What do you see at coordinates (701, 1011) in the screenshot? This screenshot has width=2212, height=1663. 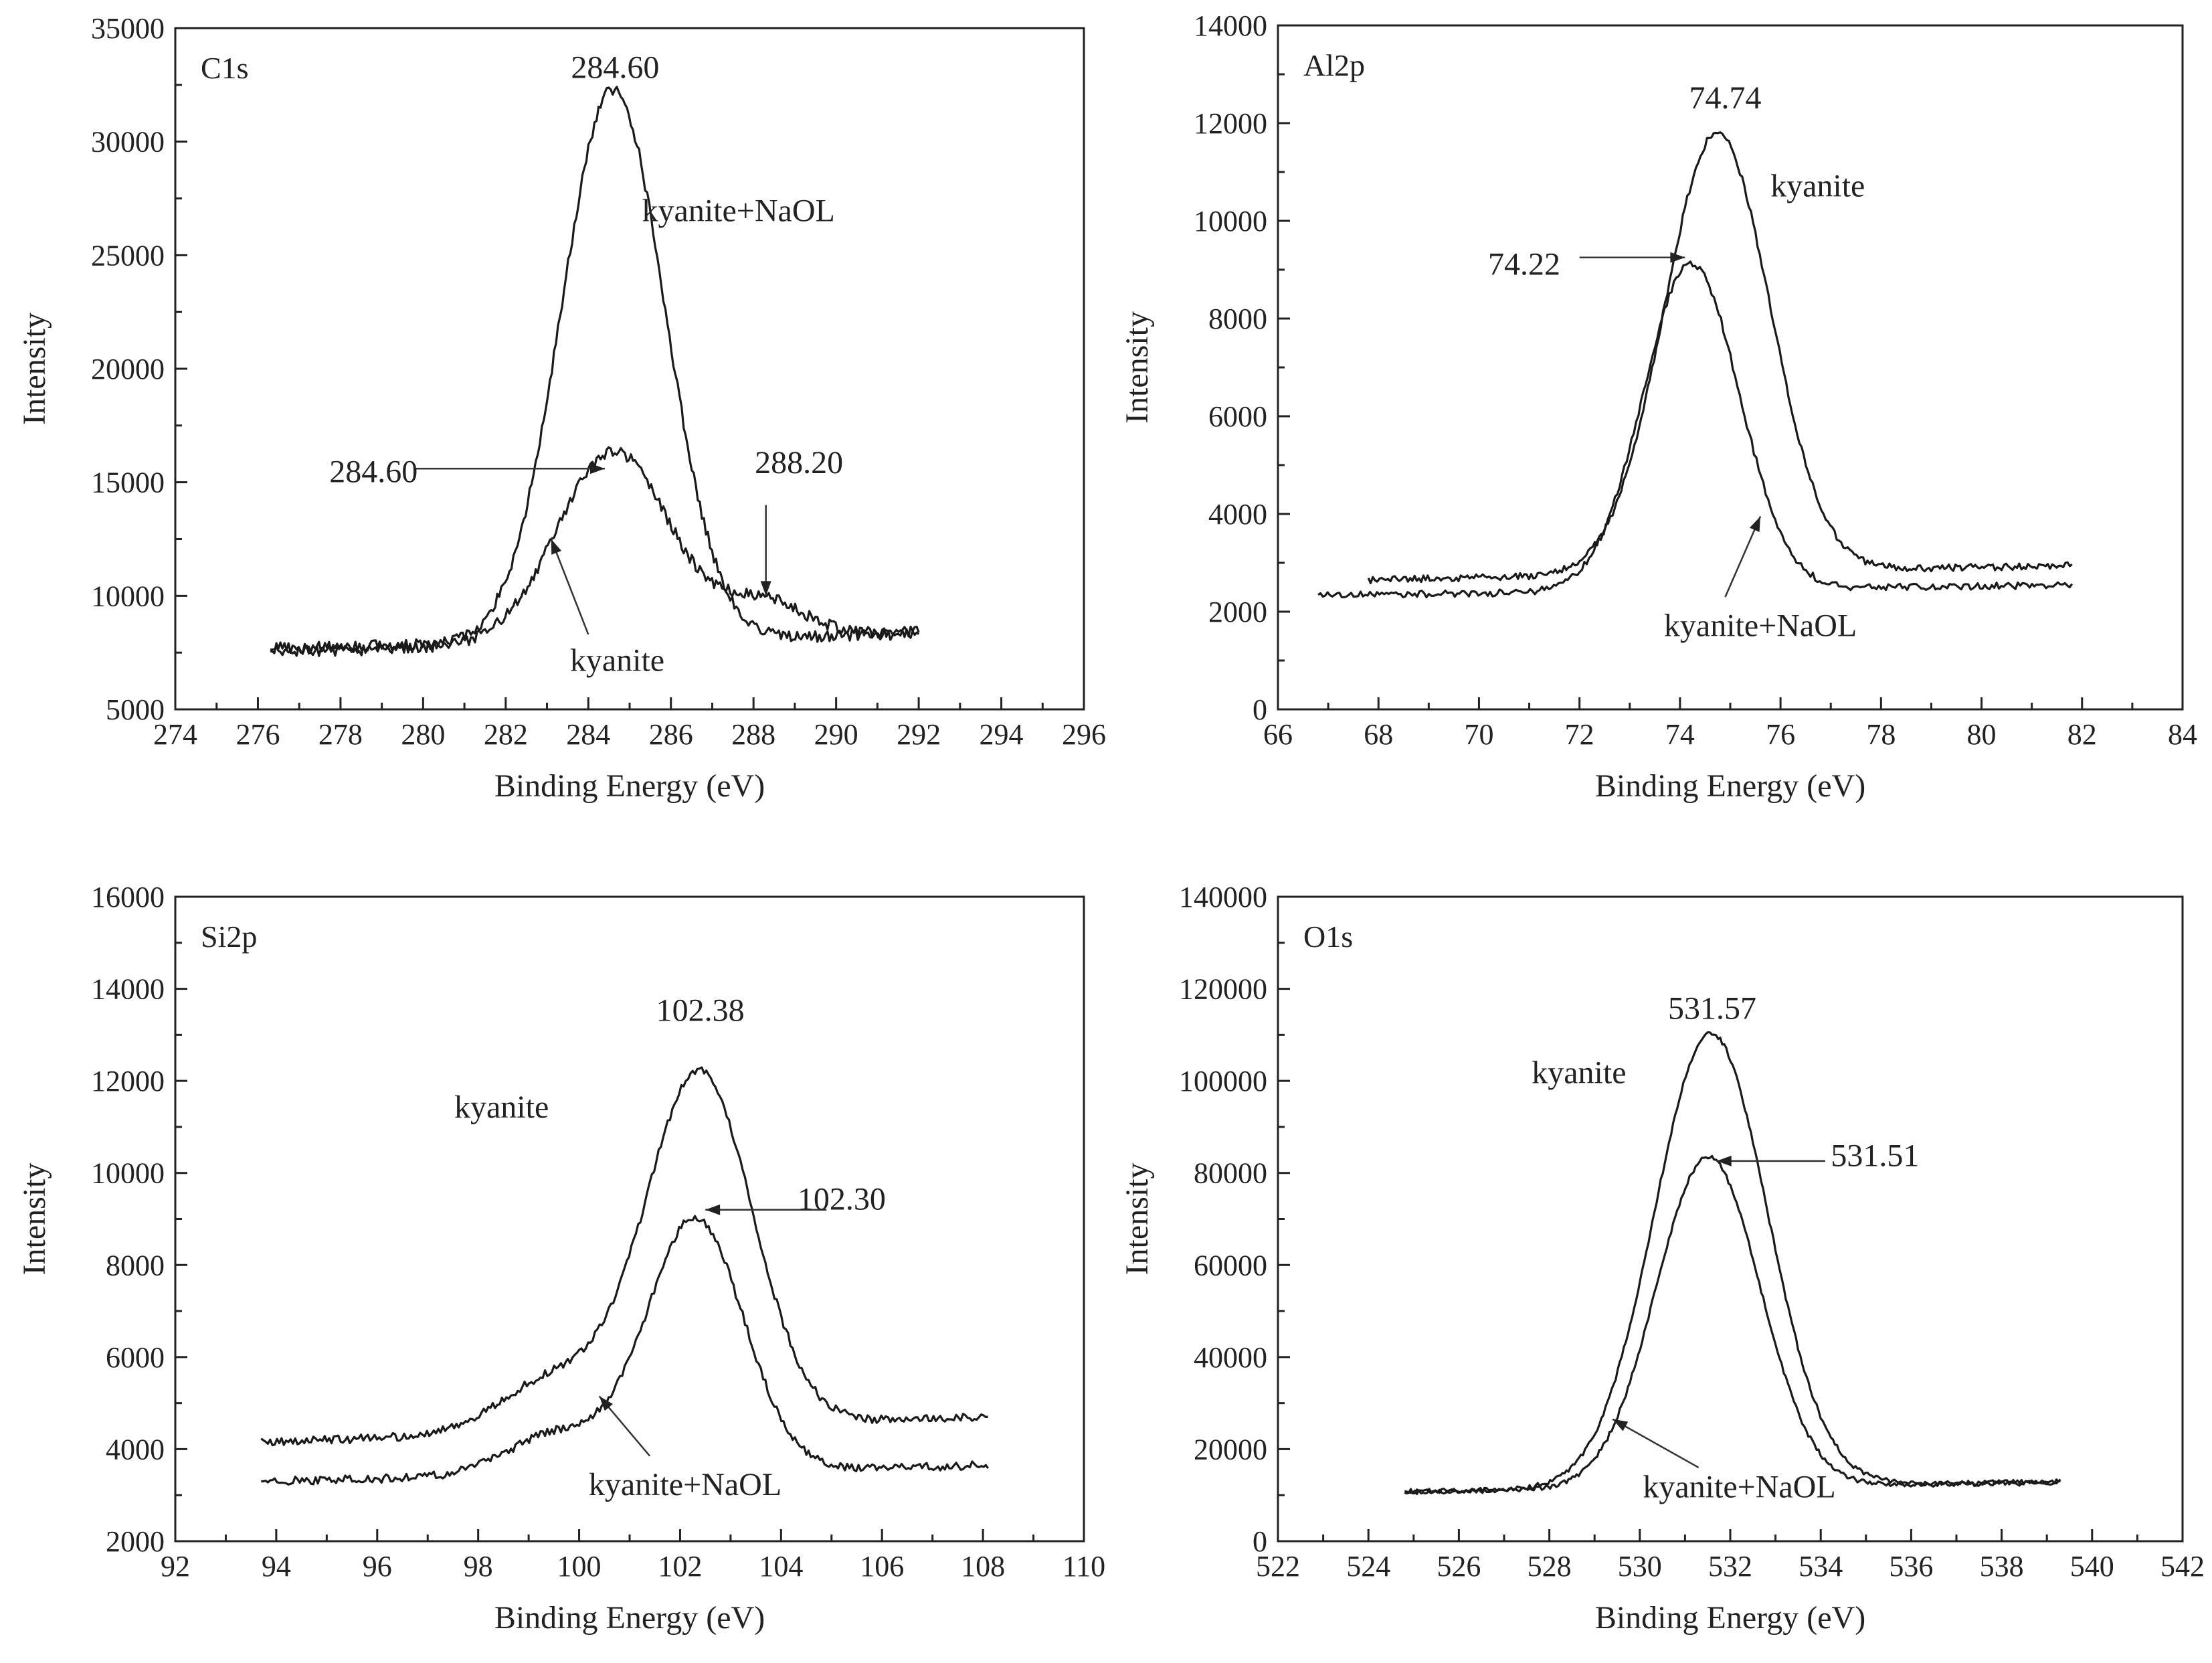 I see `annotation-label: 102.38` at bounding box center [701, 1011].